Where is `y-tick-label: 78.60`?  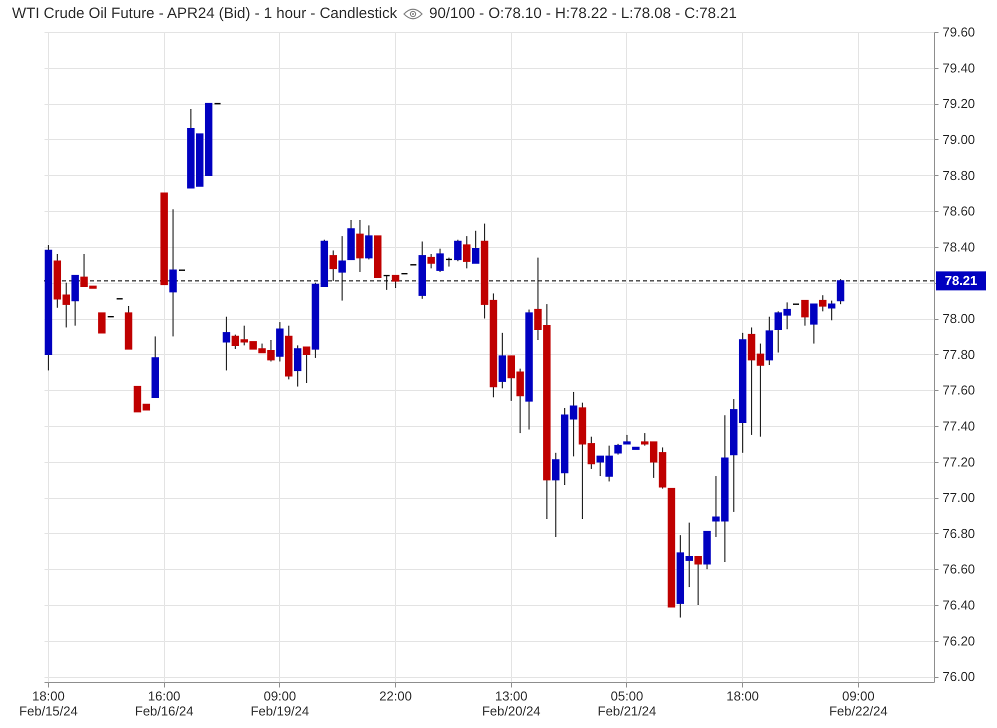
y-tick-label: 78.60 is located at coordinates (959, 211).